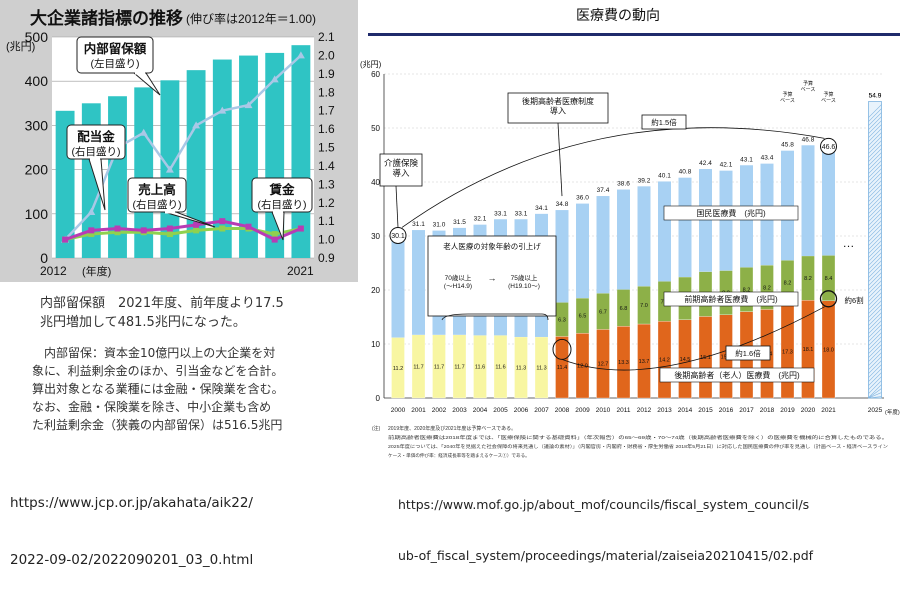  What do you see at coordinates (375, 128) in the screenshot?
I see `right-y-tick-label: 50` at bounding box center [375, 128].